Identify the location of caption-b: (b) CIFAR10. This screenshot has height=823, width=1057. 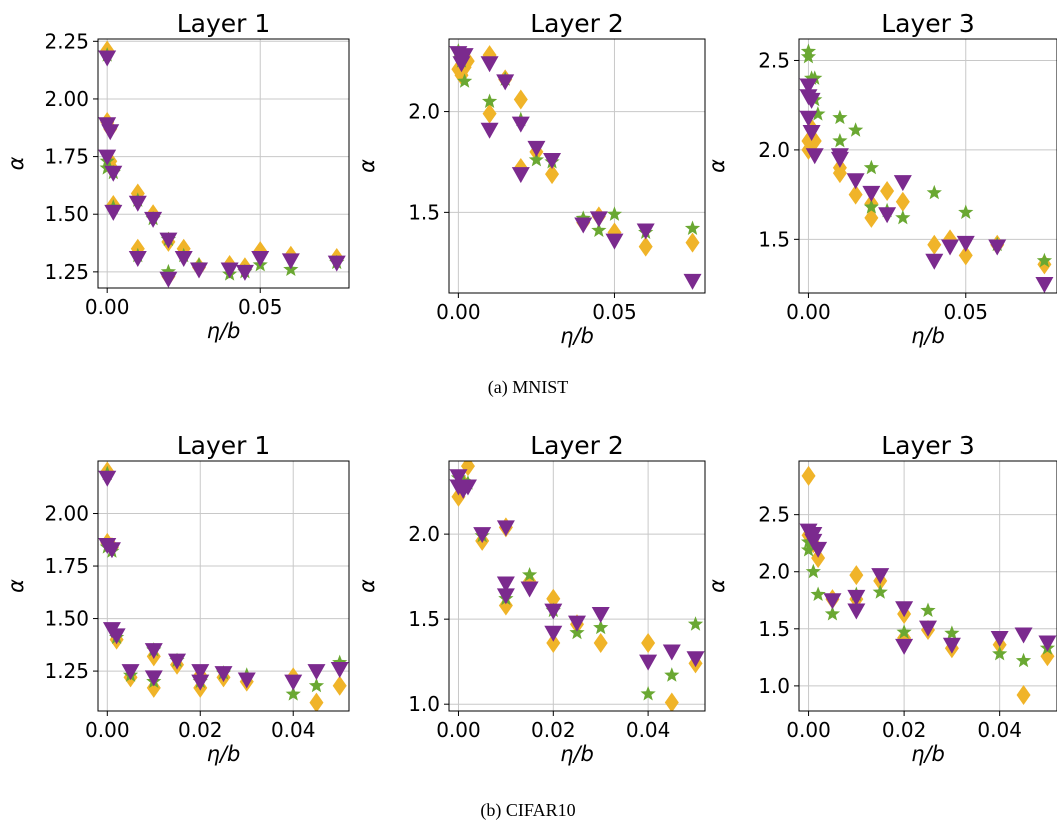
(527, 810).